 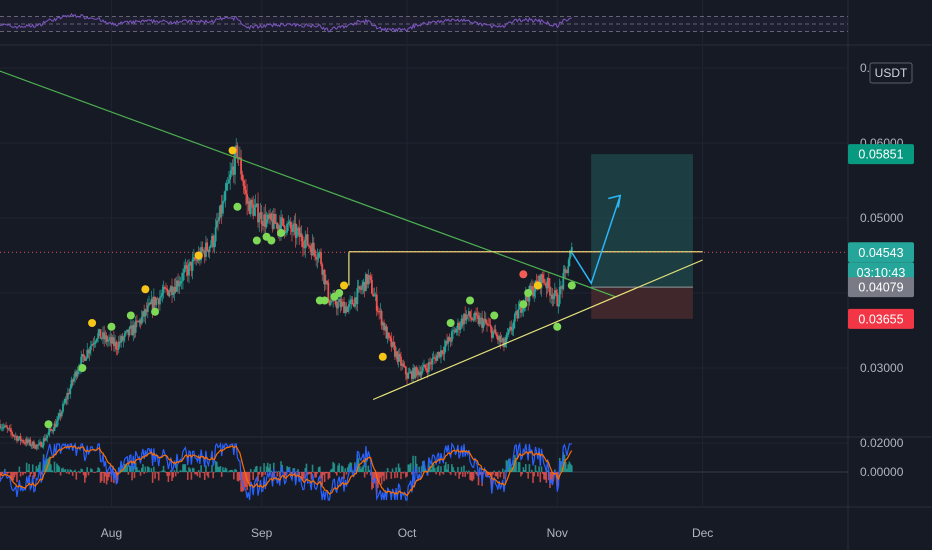 What do you see at coordinates (882, 443) in the screenshot?
I see `price-tick-label: 0.02000` at bounding box center [882, 443].